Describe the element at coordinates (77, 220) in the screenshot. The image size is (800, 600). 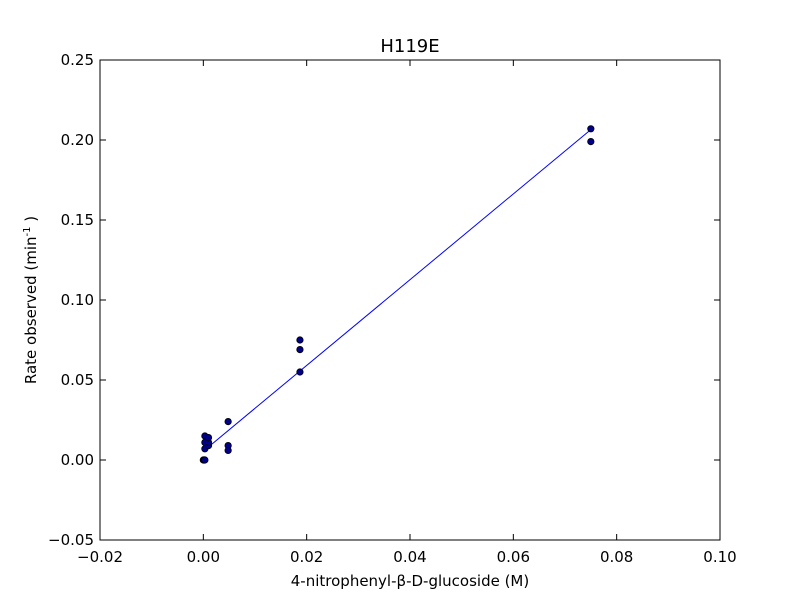
I see `y-tick-label: 0.15` at that location.